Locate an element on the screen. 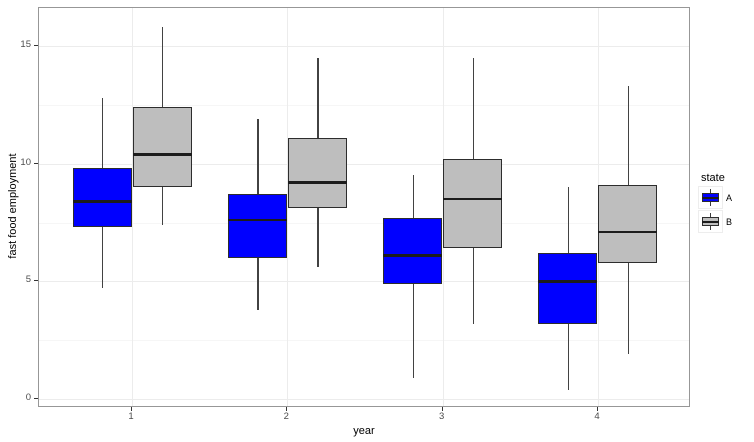 The image size is (754, 442). x-tick-label: 2 is located at coordinates (286, 416).